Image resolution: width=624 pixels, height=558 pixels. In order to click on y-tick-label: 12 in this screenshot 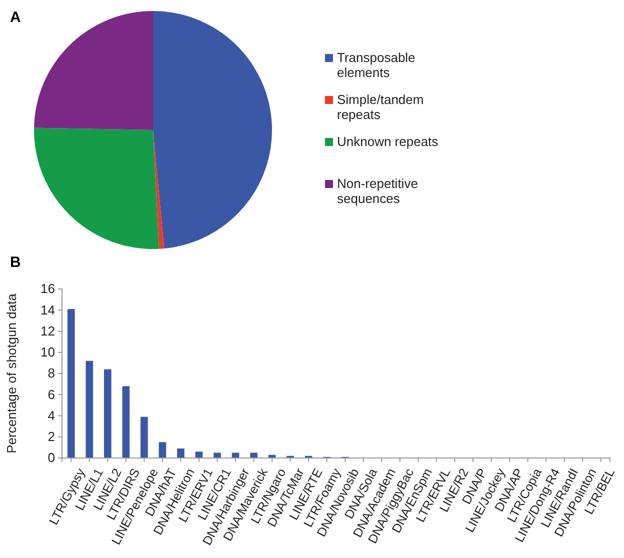, I will do `click(47, 330)`.